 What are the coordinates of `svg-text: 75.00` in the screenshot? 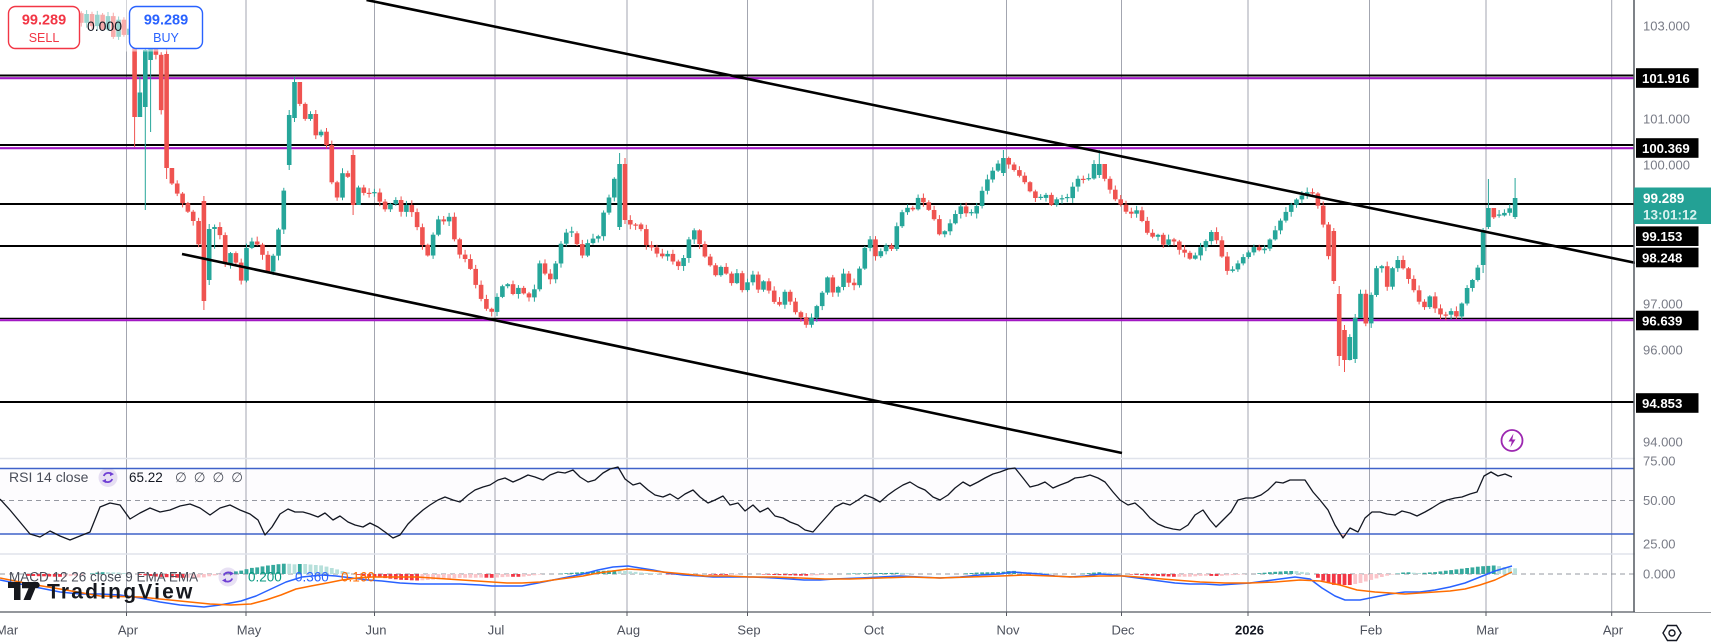 It's located at (1659, 461).